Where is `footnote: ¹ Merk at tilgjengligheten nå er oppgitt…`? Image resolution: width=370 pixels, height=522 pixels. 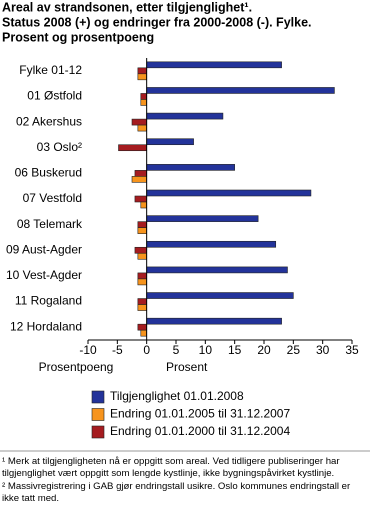 footnote: ¹ Merk at tilgjengligheten nå er oppgitt… is located at coordinates (171, 467).